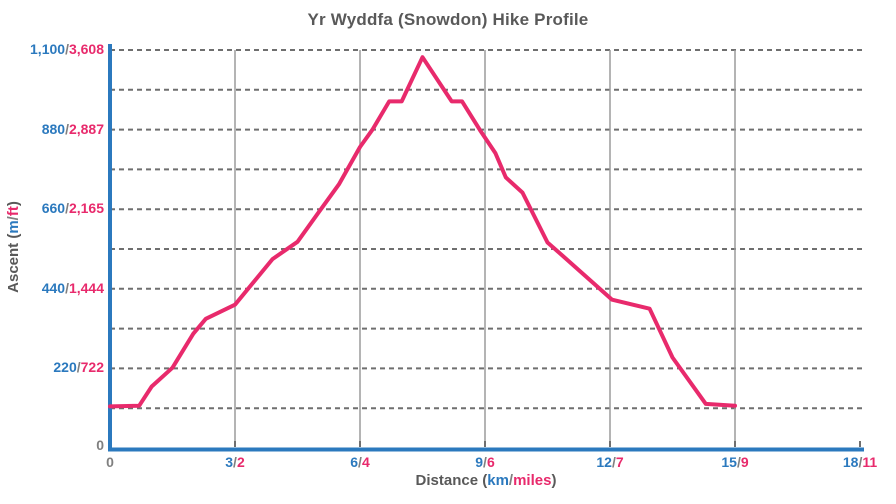 Image resolution: width=896 pixels, height=504 pixels. What do you see at coordinates (532, 480) in the screenshot?
I see `x-label-miles-unit: miles` at bounding box center [532, 480].